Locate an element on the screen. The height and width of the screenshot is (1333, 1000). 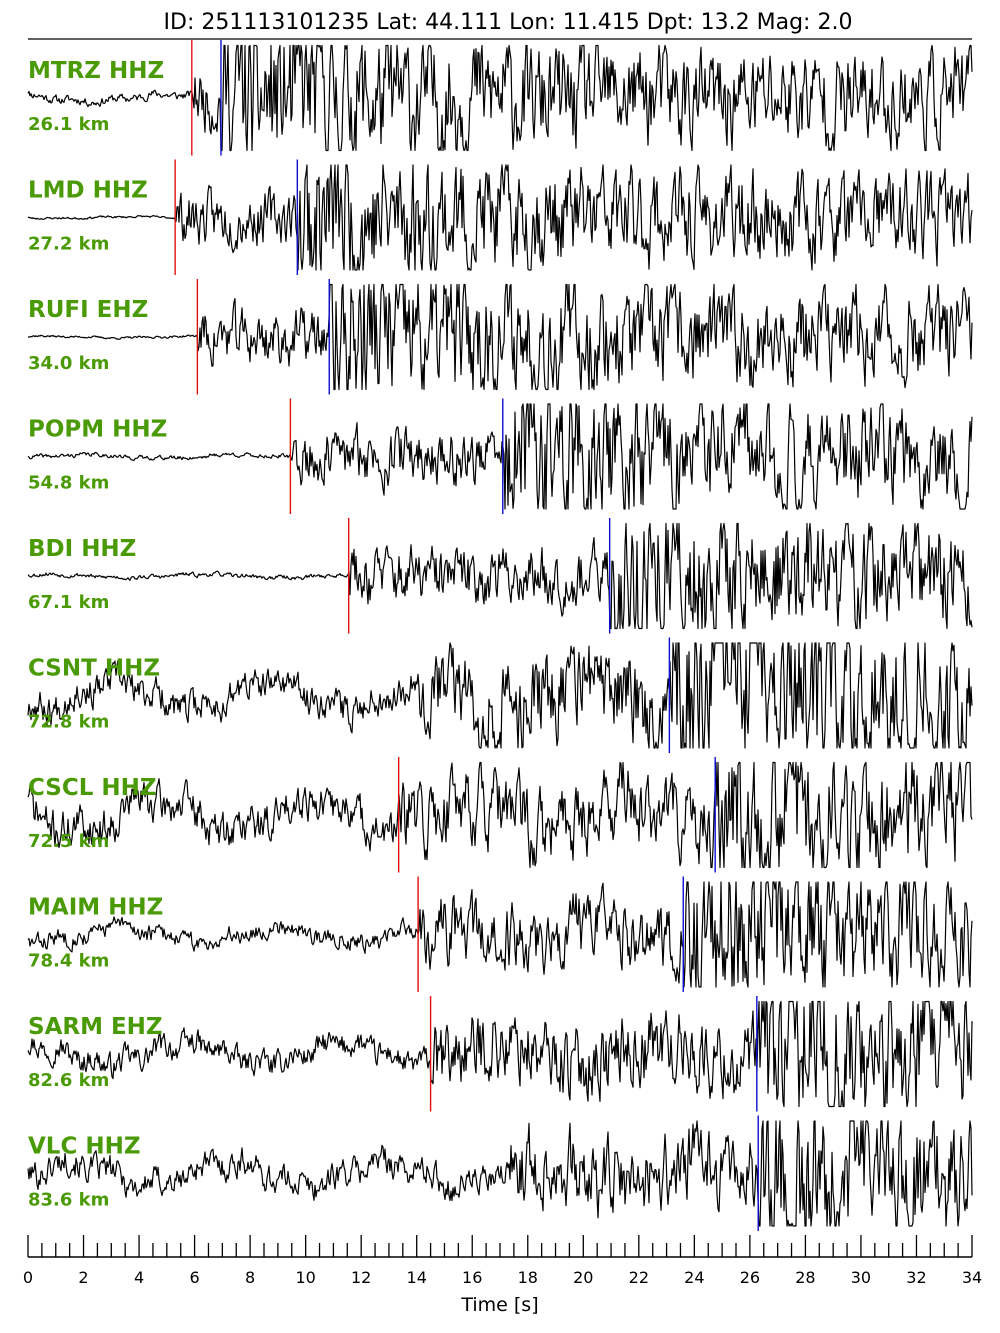
station-label: POPM HHZ is located at coordinates (97, 430).